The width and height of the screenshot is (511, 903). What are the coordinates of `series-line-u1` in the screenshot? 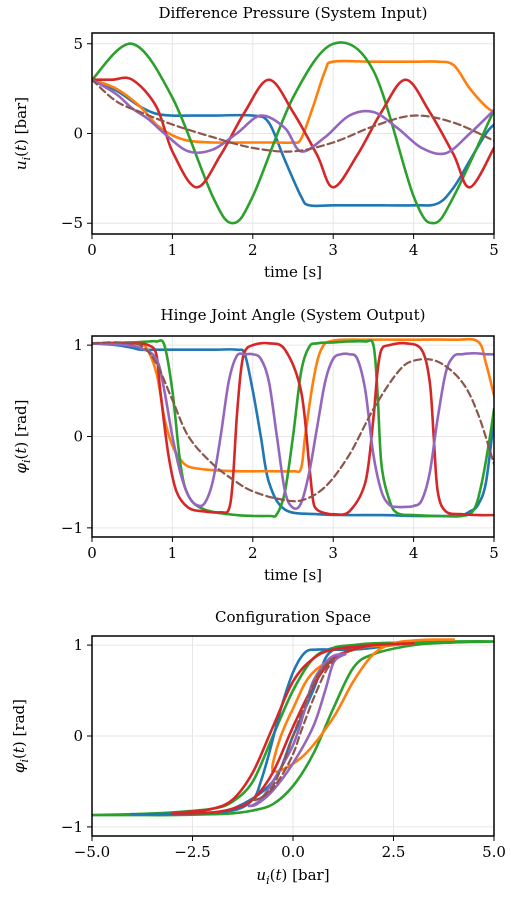 It's located at (293, 143).